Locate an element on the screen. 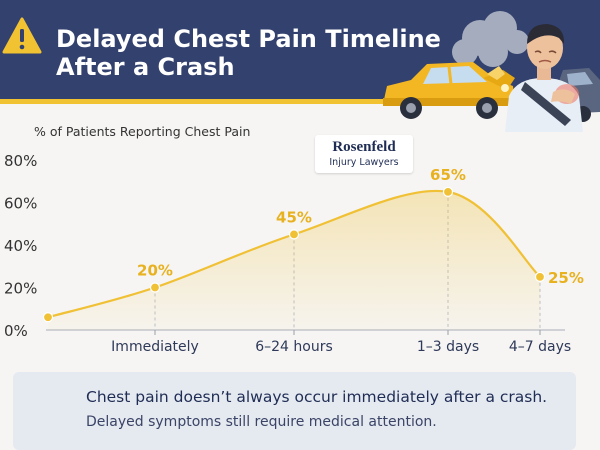  banner-accent-stripe is located at coordinates (300, 101).